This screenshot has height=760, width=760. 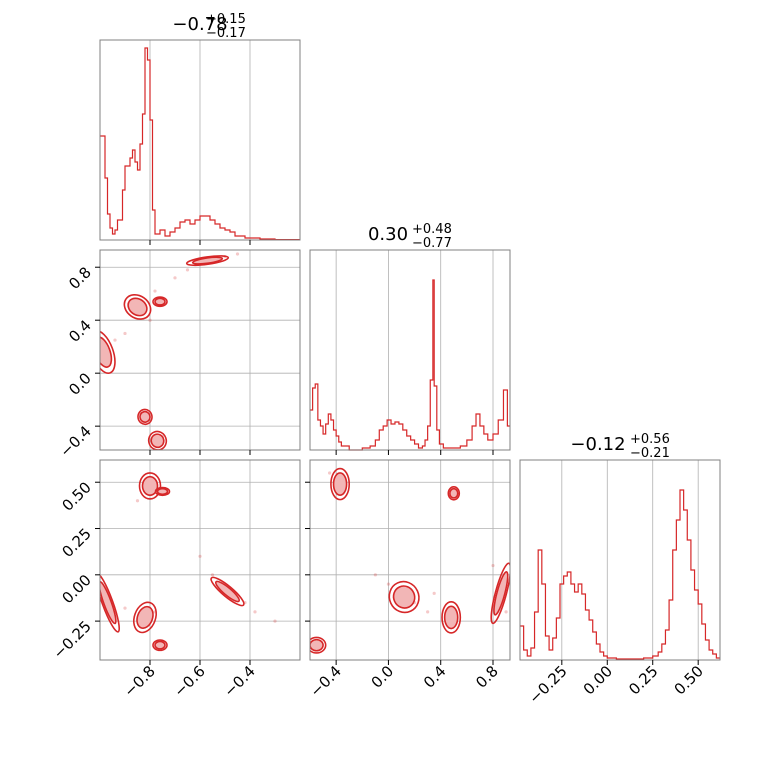 I want to click on y-tick-label: 0.00, so click(x=76, y=589).